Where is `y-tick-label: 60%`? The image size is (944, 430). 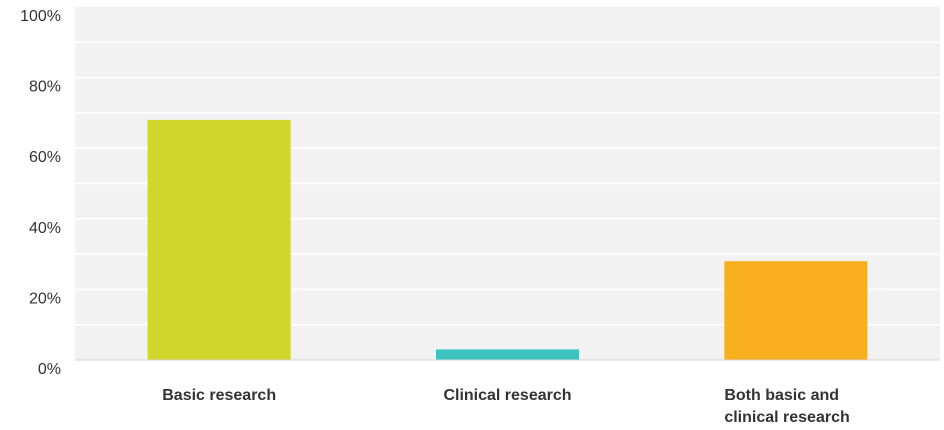
y-tick-label: 60% is located at coordinates (45, 157).